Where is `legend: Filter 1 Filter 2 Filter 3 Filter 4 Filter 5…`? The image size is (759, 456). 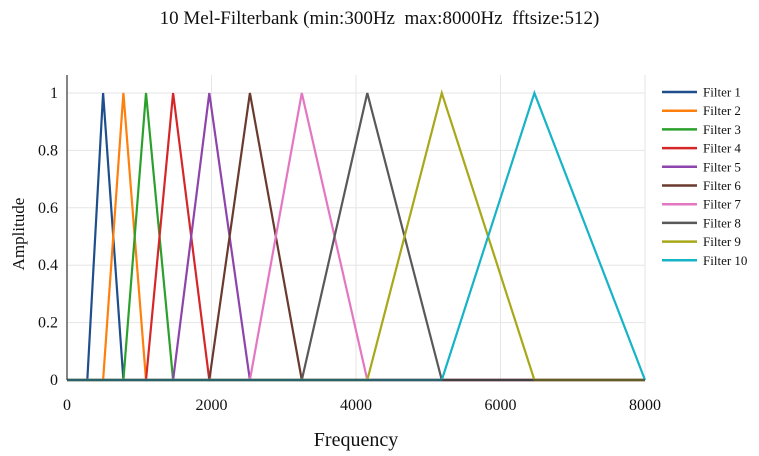
legend: Filter 1 Filter 2 Filter 3 Filter 4 Filter 5… is located at coordinates (704, 176).